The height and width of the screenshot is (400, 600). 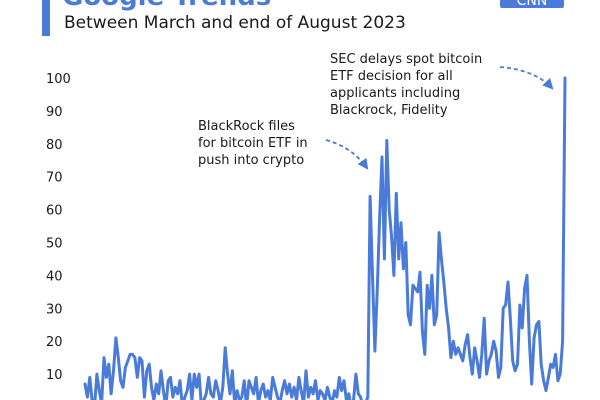 I want to click on y-tick-label: 40, so click(x=54, y=276).